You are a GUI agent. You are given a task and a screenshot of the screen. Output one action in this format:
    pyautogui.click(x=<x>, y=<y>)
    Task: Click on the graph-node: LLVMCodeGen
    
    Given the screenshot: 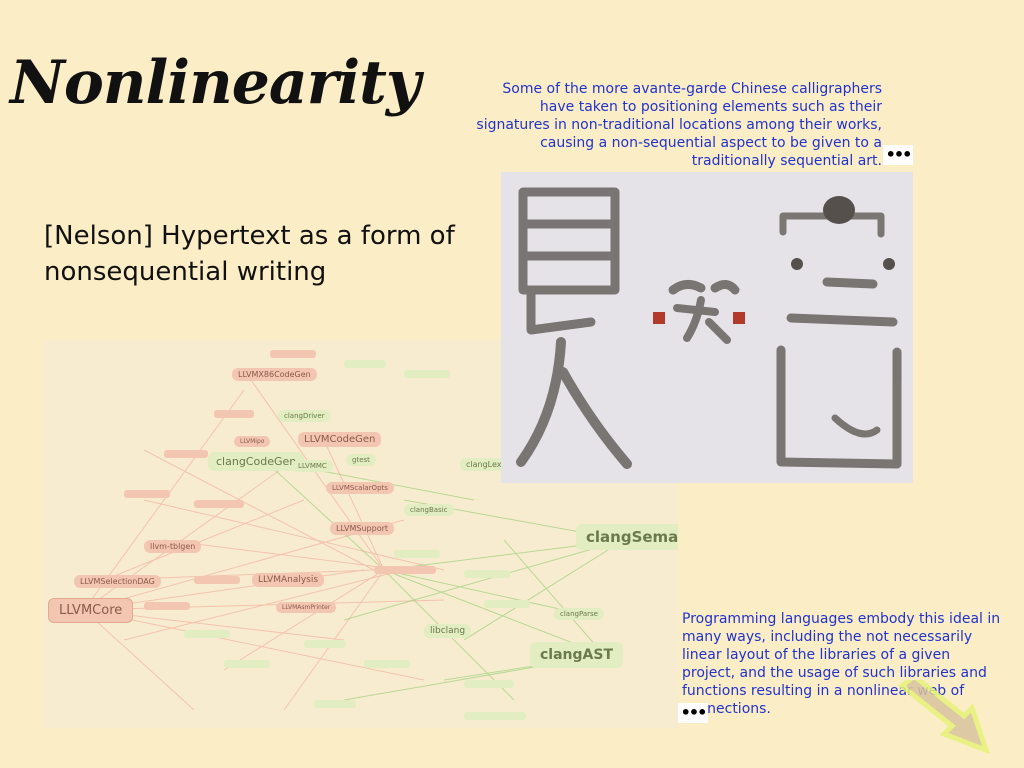 What is the action you would take?
    pyautogui.click(x=340, y=439)
    